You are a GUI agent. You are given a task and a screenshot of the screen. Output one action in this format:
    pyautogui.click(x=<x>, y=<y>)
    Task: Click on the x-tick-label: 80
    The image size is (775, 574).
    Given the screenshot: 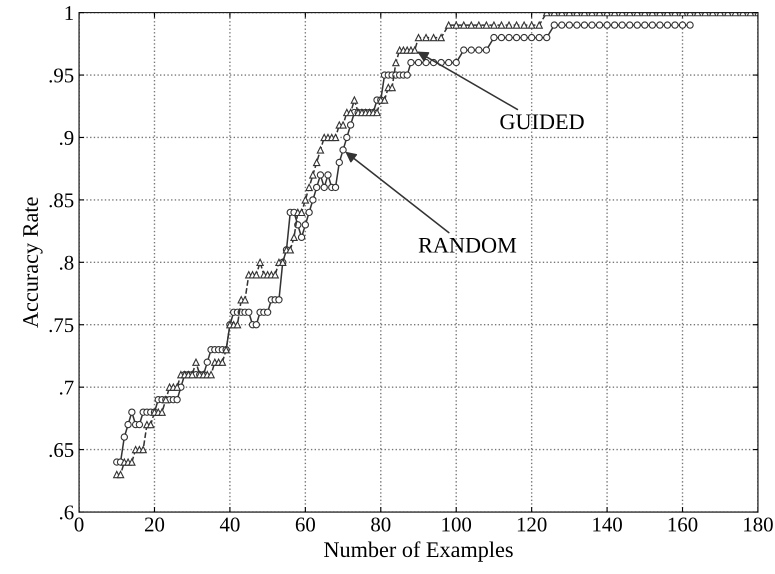 What is the action you would take?
    pyautogui.click(x=380, y=524)
    